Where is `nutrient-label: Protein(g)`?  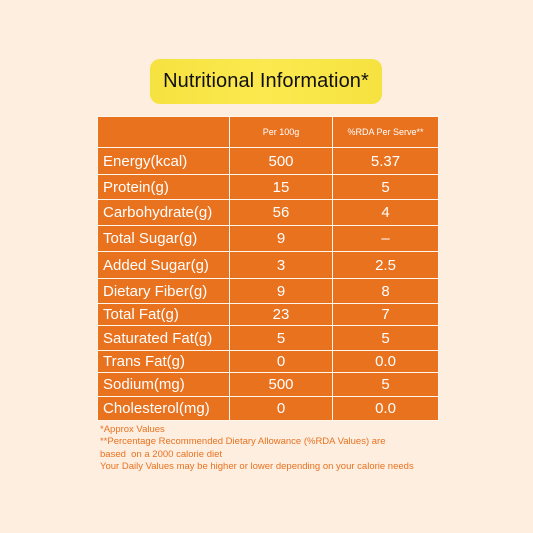
nutrient-label: Protein(g) is located at coordinates (163, 187).